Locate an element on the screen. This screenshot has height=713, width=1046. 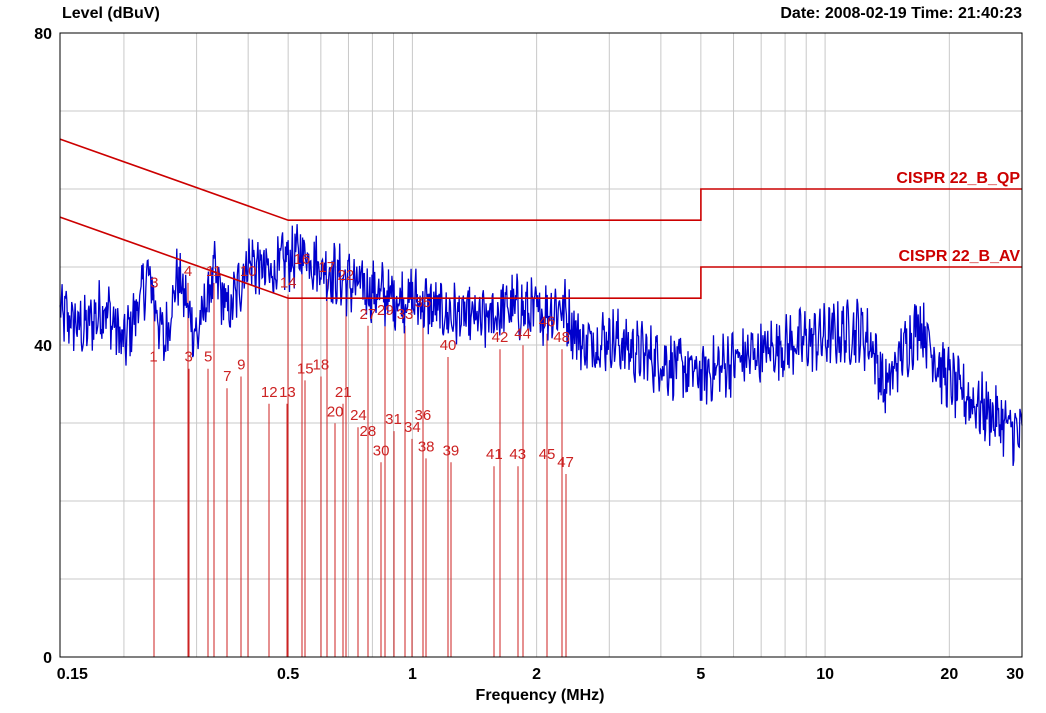
x-tick-label: 5 is located at coordinates (700, 674).